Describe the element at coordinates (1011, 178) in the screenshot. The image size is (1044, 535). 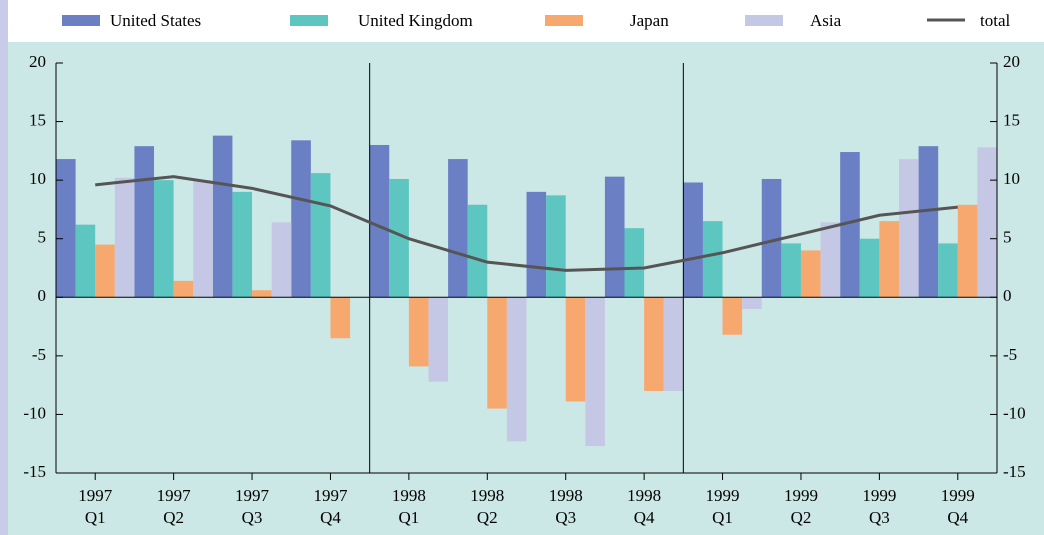
I see `y2-tick-label: 10` at that location.